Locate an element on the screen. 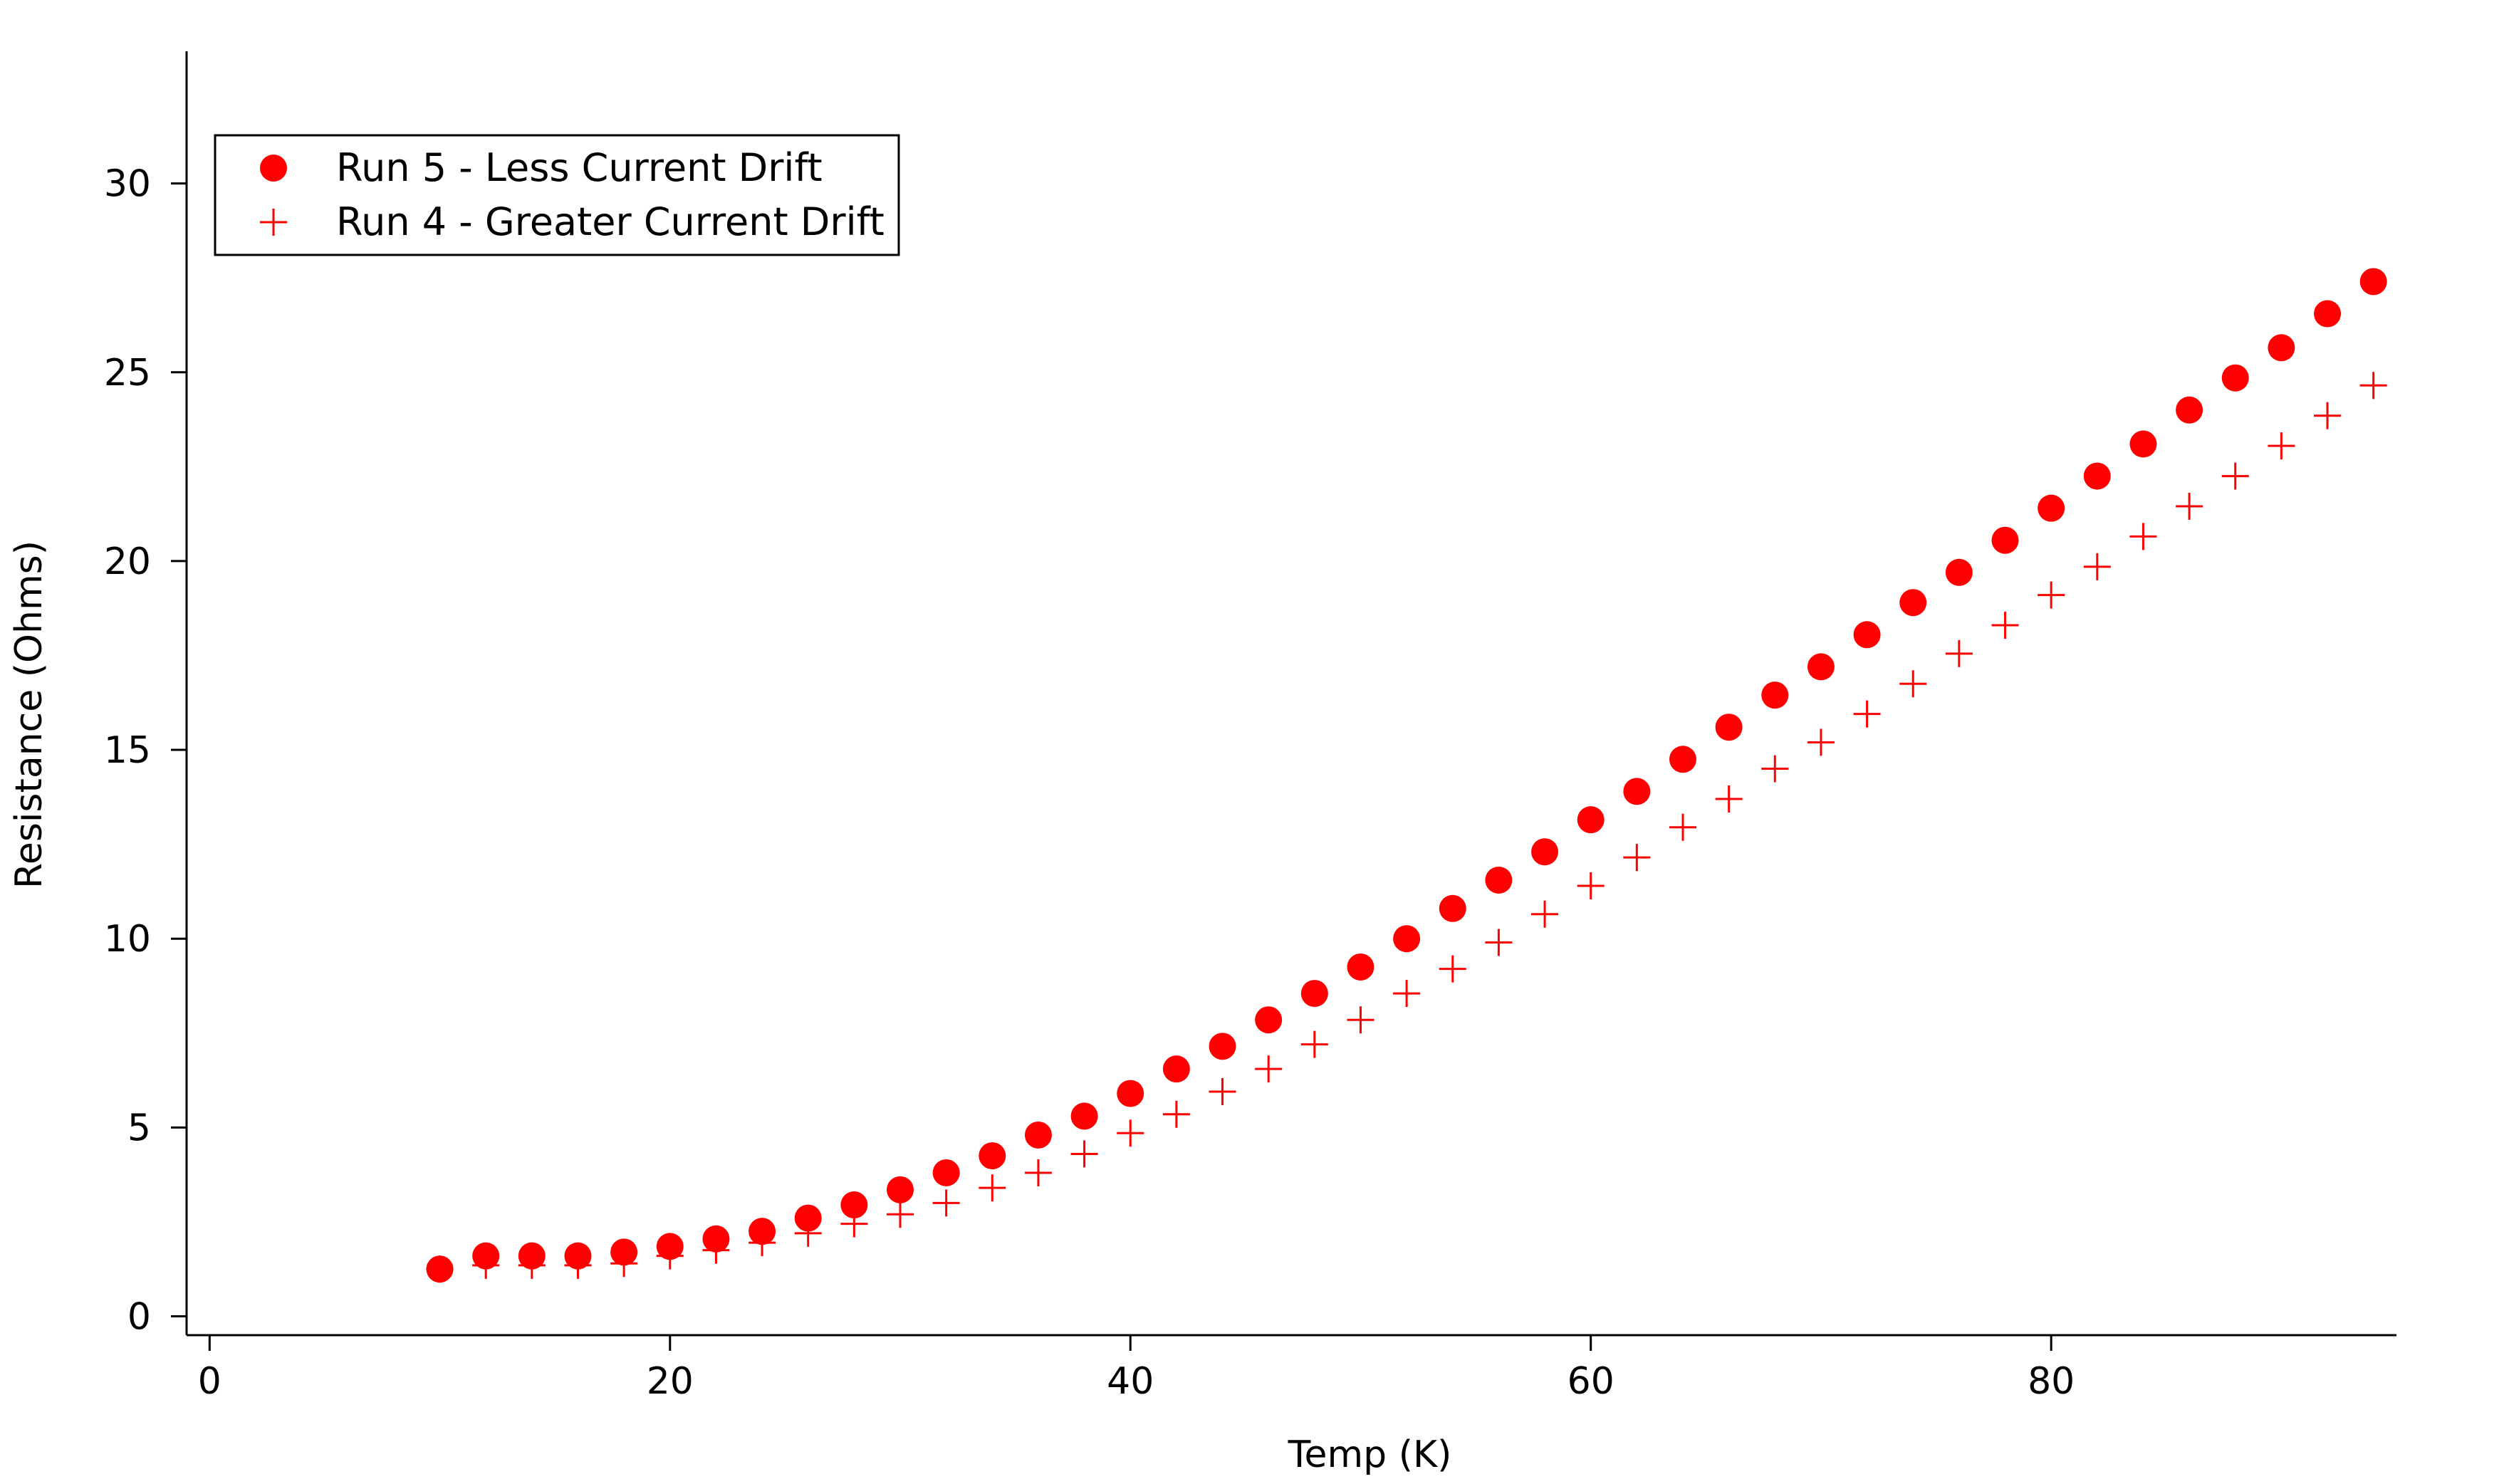 The image size is (2504, 1484). x-tick-label: 60 is located at coordinates (1591, 1381).